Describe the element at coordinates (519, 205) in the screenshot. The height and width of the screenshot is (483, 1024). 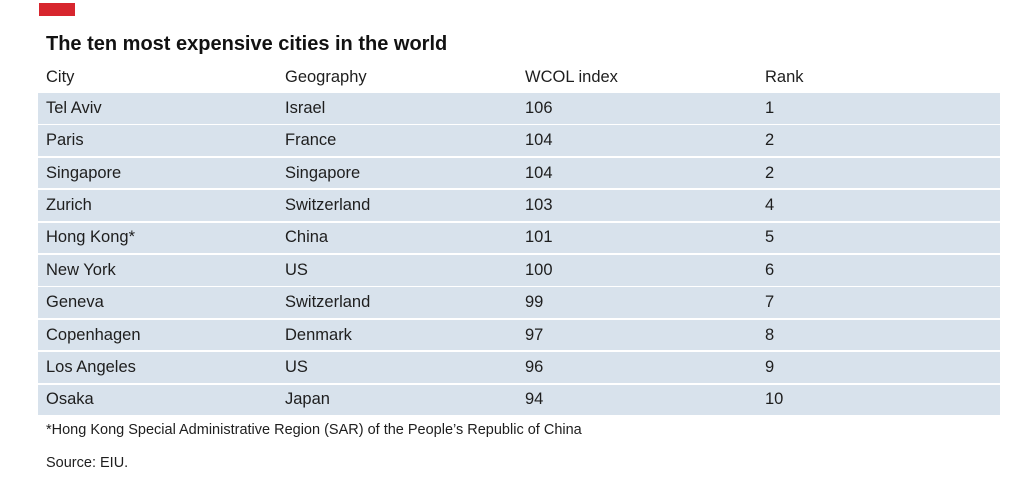
I see `table-row: Zurich Switzerland 103 4` at that location.